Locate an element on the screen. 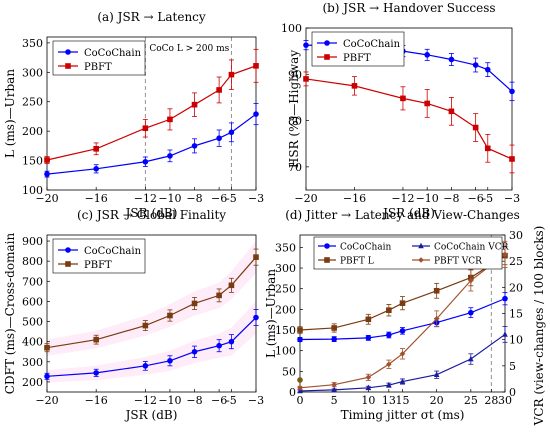 This screenshot has width=550, height=437. annotation: CoCo L > 200 ms is located at coordinates (189, 49).